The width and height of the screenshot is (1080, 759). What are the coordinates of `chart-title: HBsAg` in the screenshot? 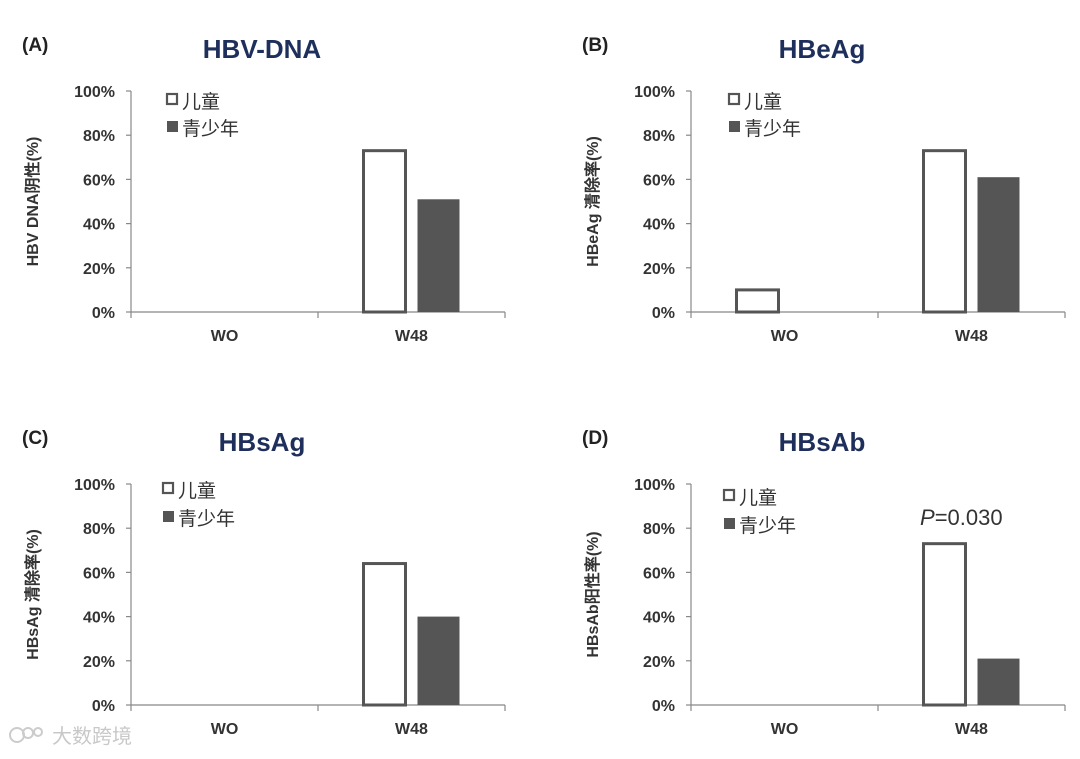 It's located at (262, 442).